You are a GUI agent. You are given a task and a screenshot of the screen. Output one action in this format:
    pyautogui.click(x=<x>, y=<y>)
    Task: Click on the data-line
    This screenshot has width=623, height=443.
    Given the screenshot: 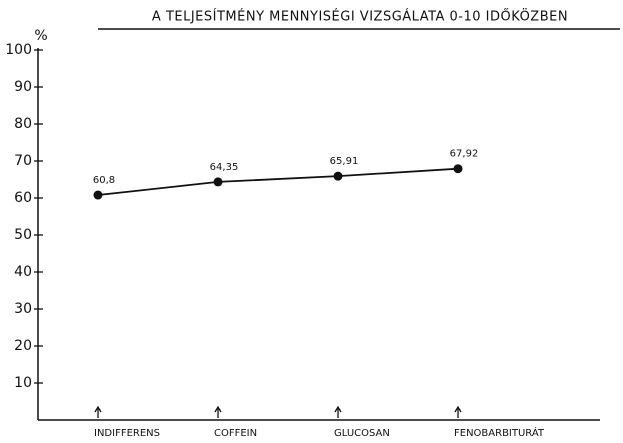 What is the action you would take?
    pyautogui.click(x=278, y=181)
    